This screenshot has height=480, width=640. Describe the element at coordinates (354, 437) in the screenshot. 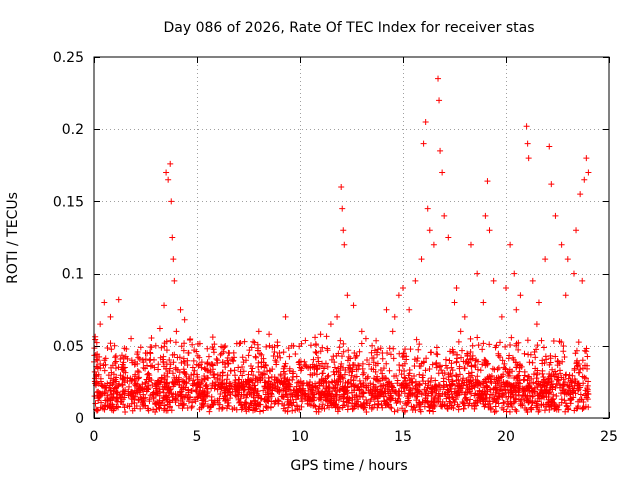

I see `x-tick-labels: 0 5 10 15 20 25` at that location.